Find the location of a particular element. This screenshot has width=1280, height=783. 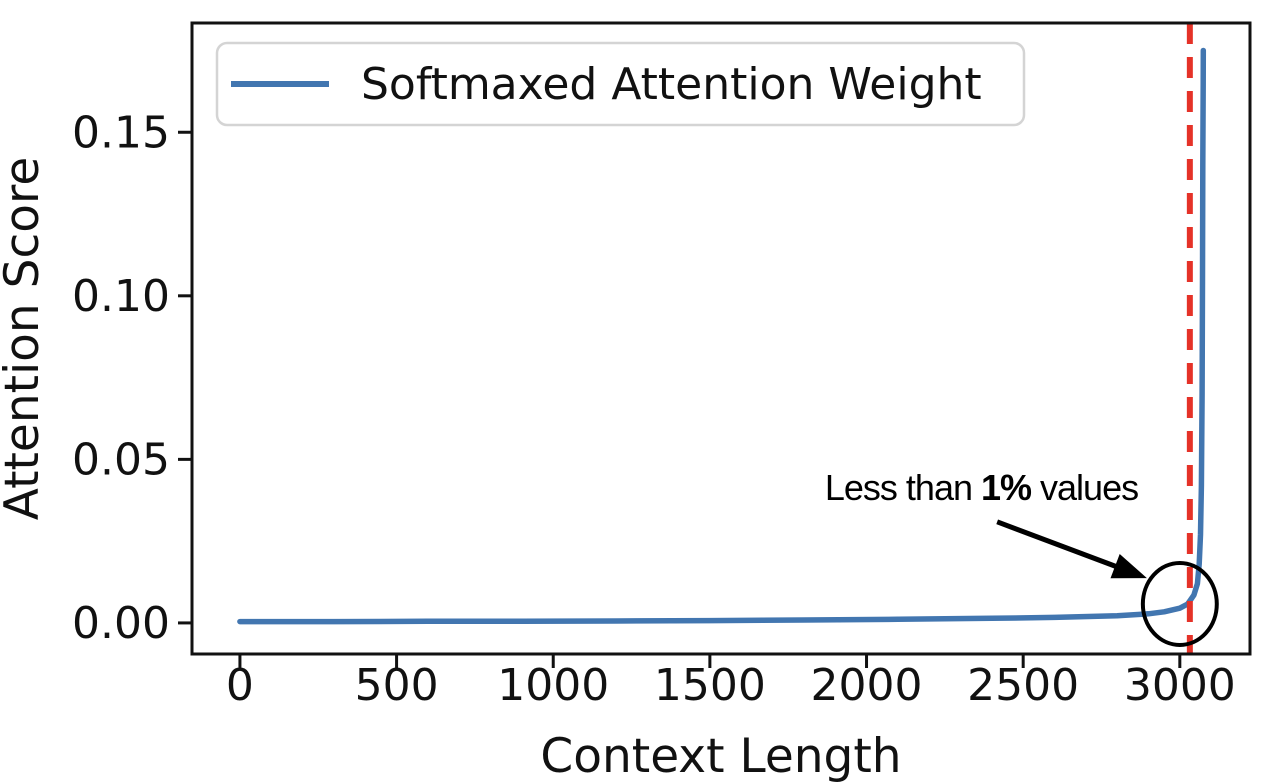

x-tick-label: 500 is located at coordinates (397, 685).